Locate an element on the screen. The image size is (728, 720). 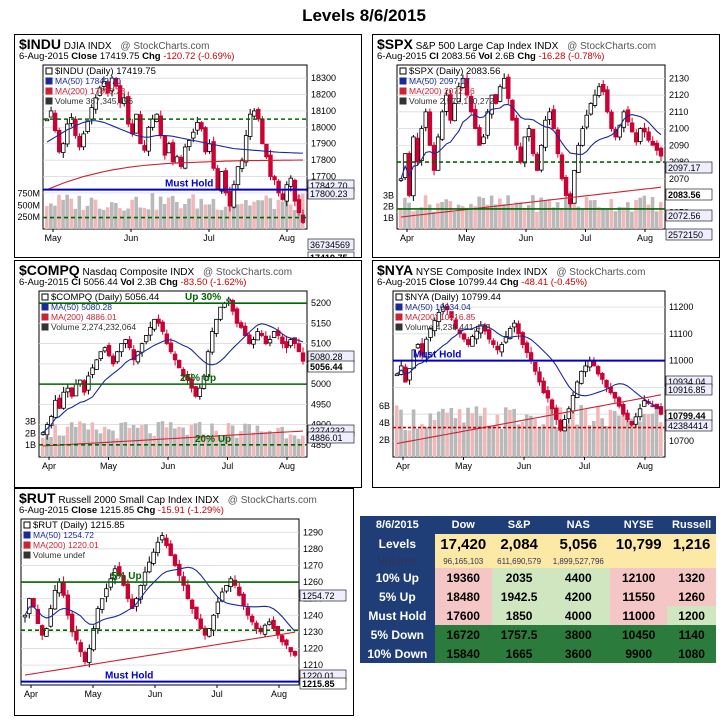
volume-tick-label: 4B is located at coordinates (384, 423).